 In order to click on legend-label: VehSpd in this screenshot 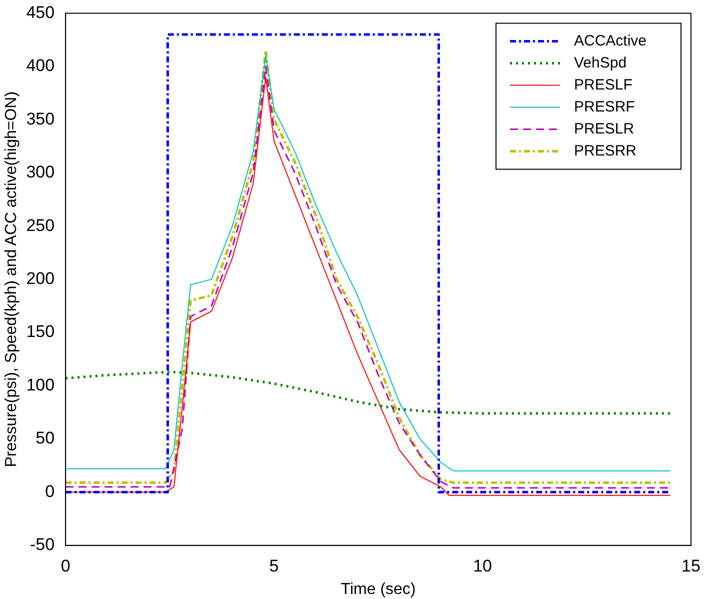, I will do `click(600, 63)`.